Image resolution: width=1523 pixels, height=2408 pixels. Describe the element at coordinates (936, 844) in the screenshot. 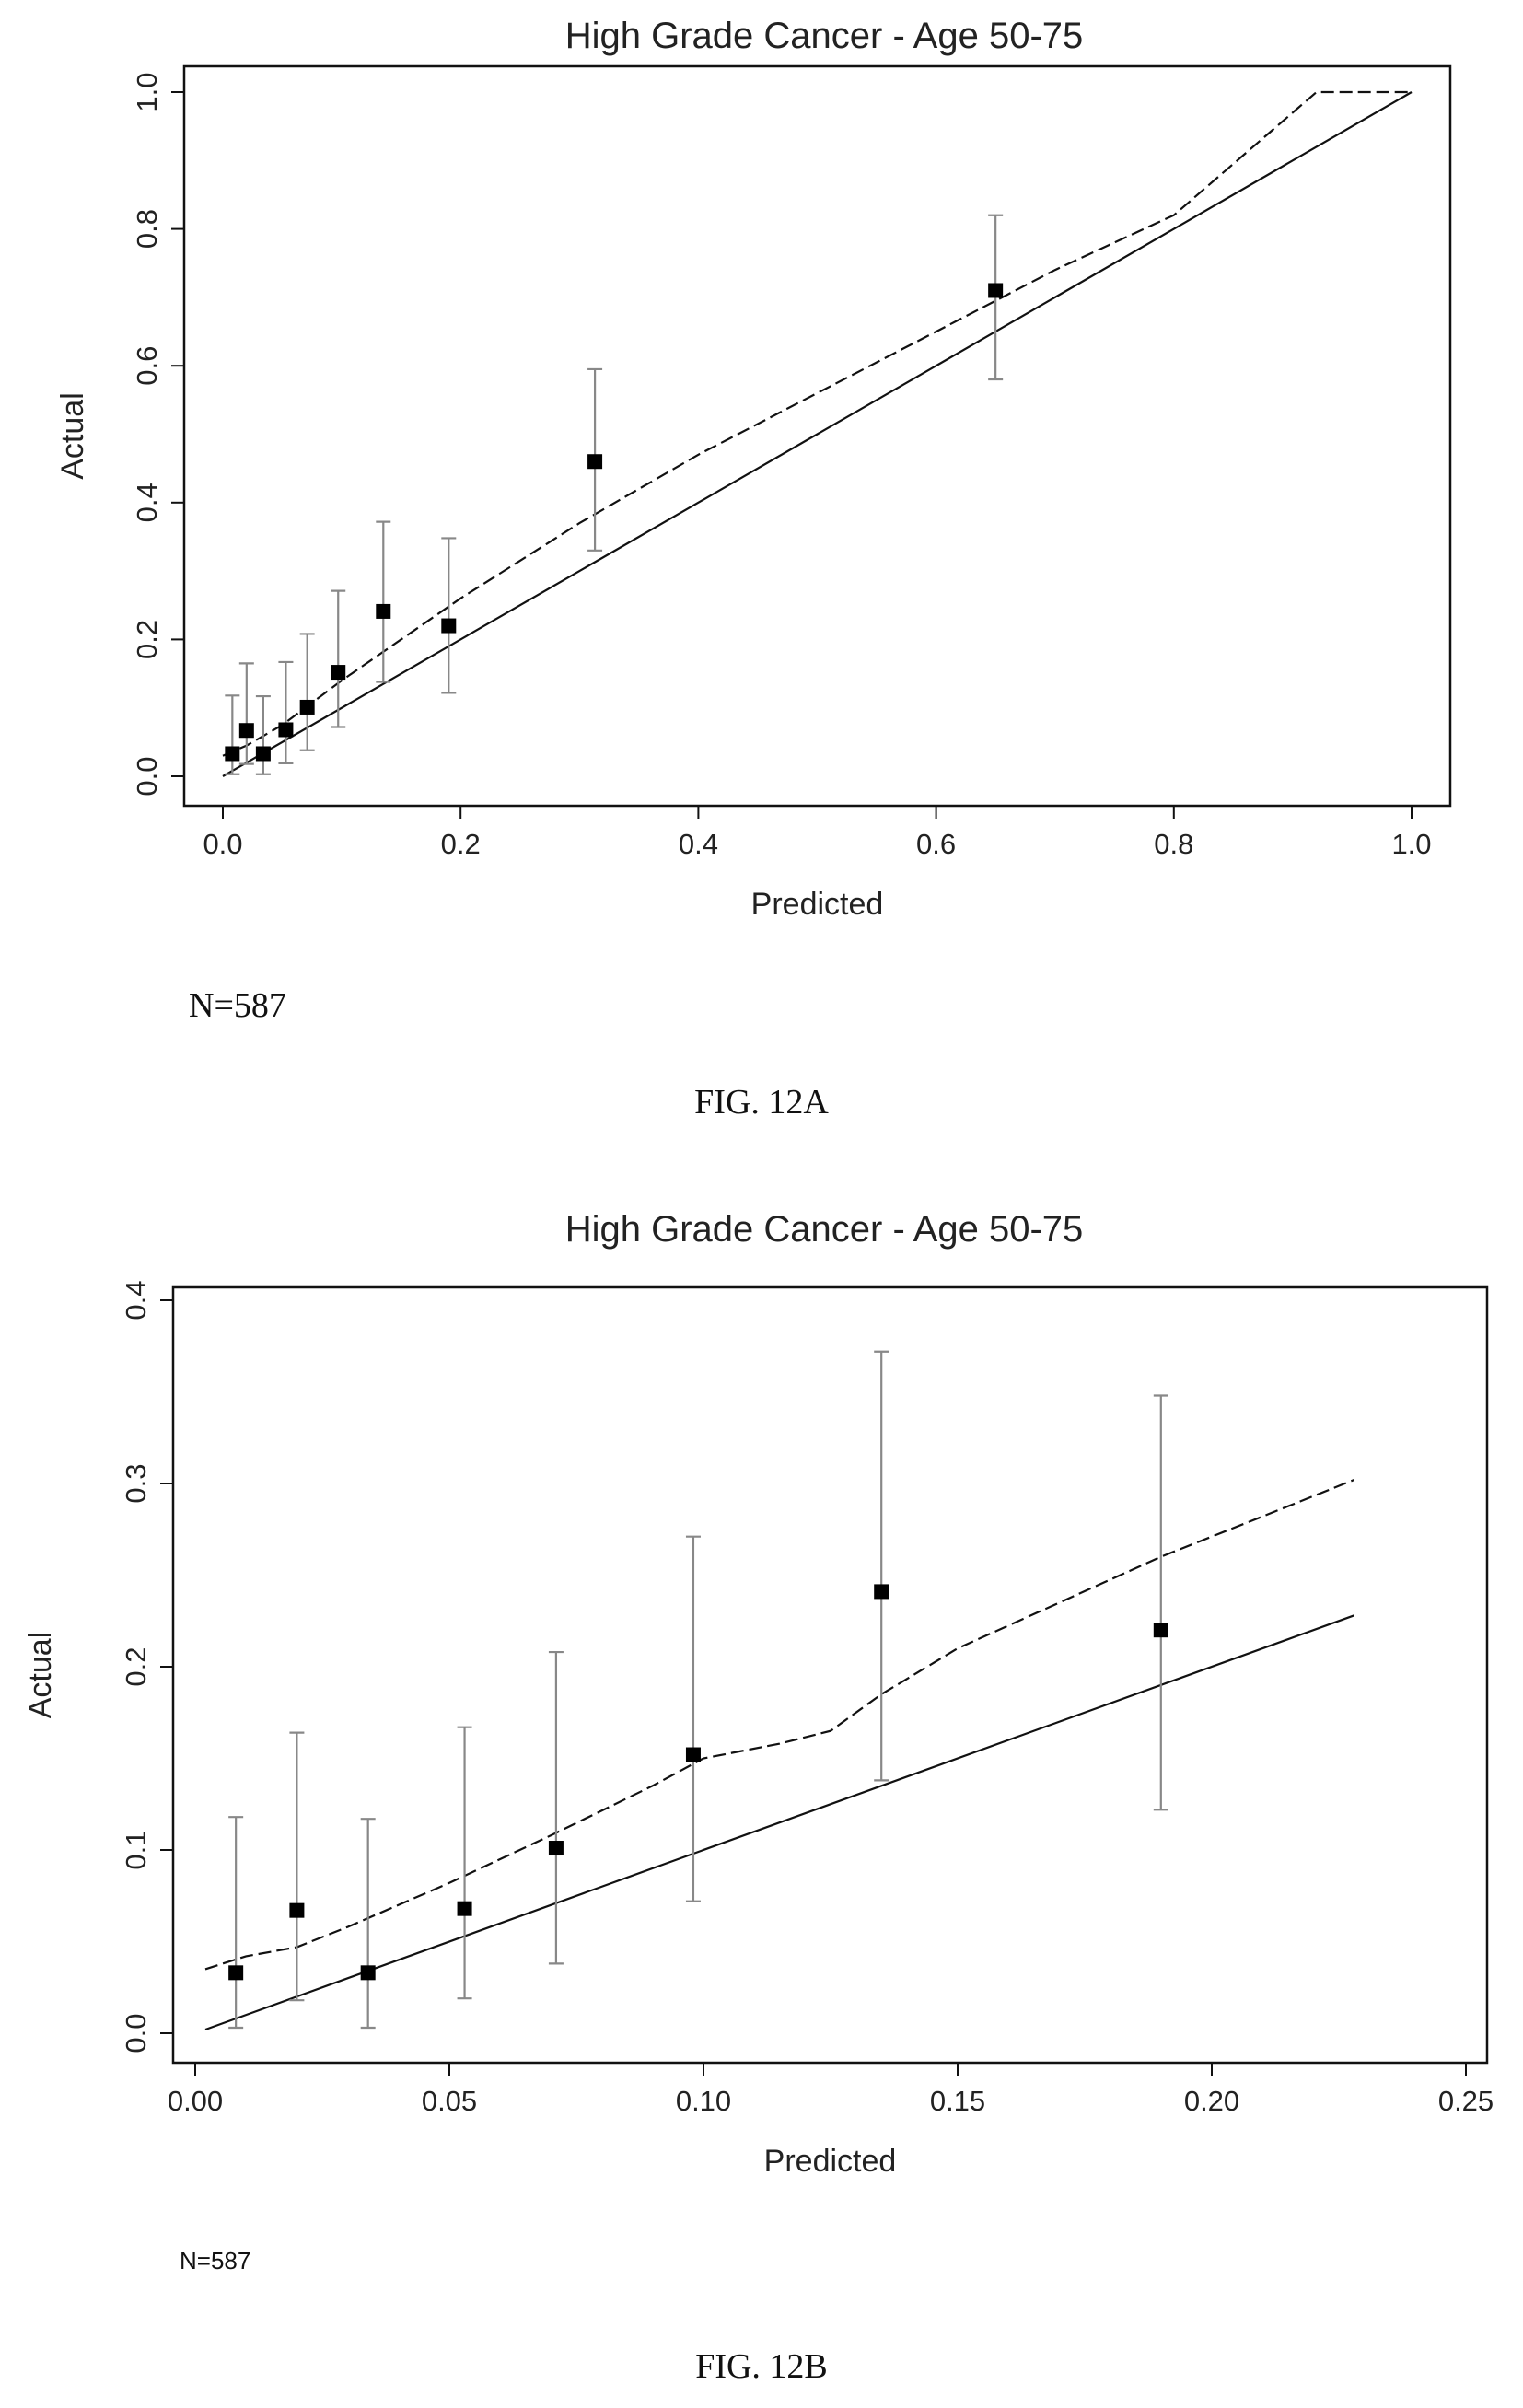

I see `x-tick-label: 0.6` at that location.